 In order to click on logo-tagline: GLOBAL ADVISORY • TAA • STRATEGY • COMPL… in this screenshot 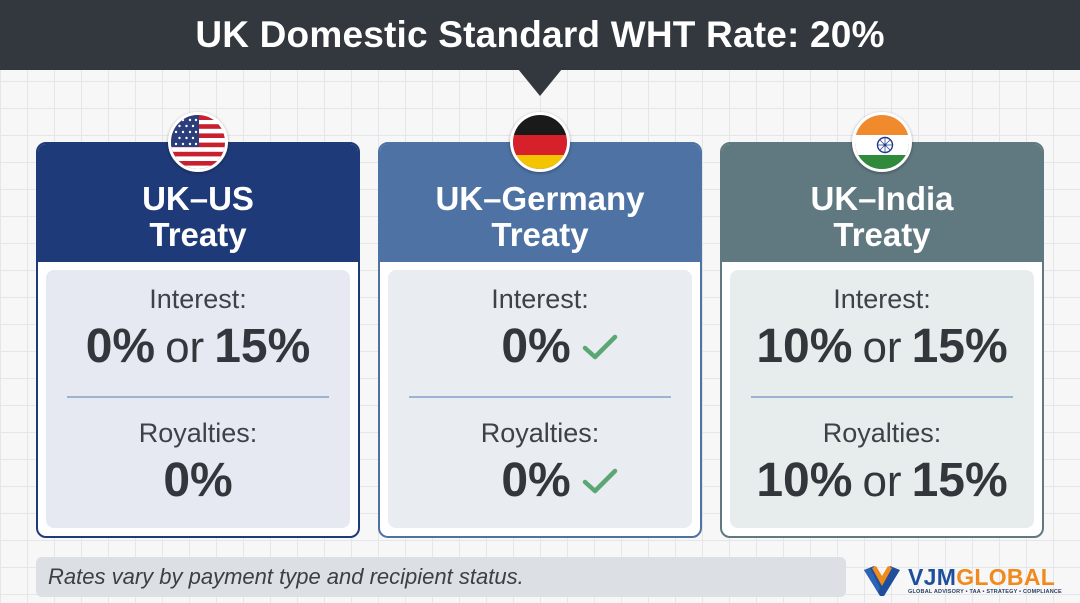, I will do `click(985, 592)`.